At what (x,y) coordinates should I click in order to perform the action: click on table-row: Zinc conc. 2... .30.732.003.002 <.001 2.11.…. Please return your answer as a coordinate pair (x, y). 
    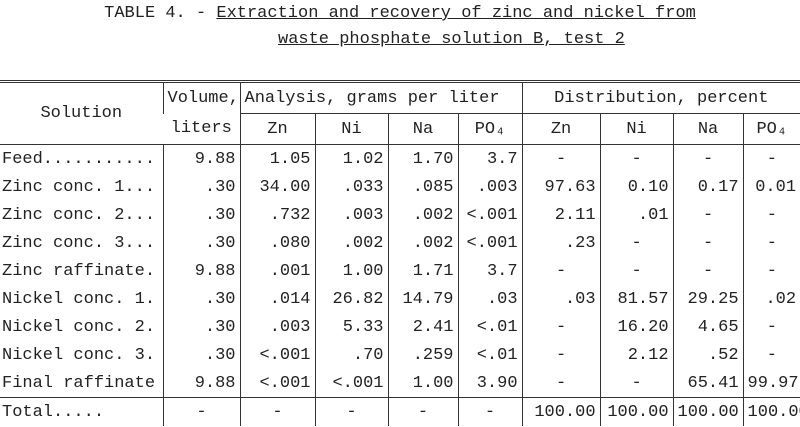
    Looking at the image, I should click on (400, 215).